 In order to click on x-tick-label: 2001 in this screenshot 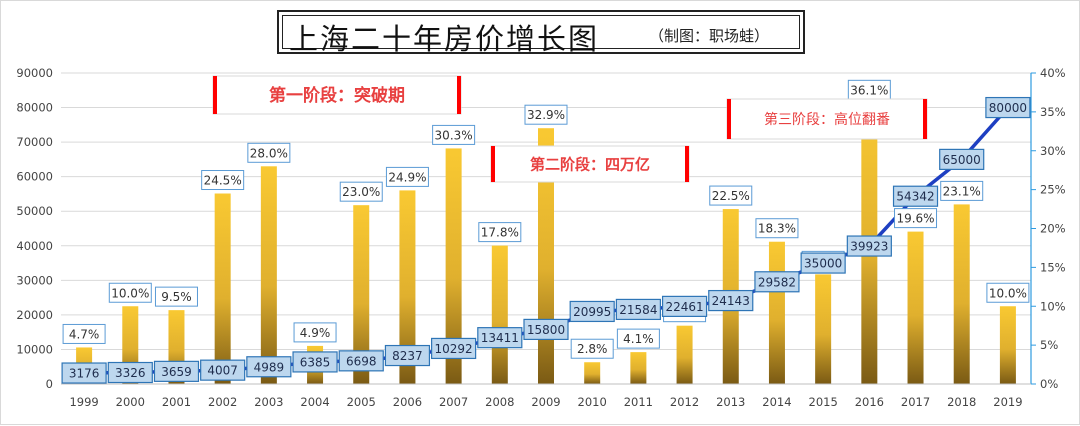, I will do `click(176, 402)`.